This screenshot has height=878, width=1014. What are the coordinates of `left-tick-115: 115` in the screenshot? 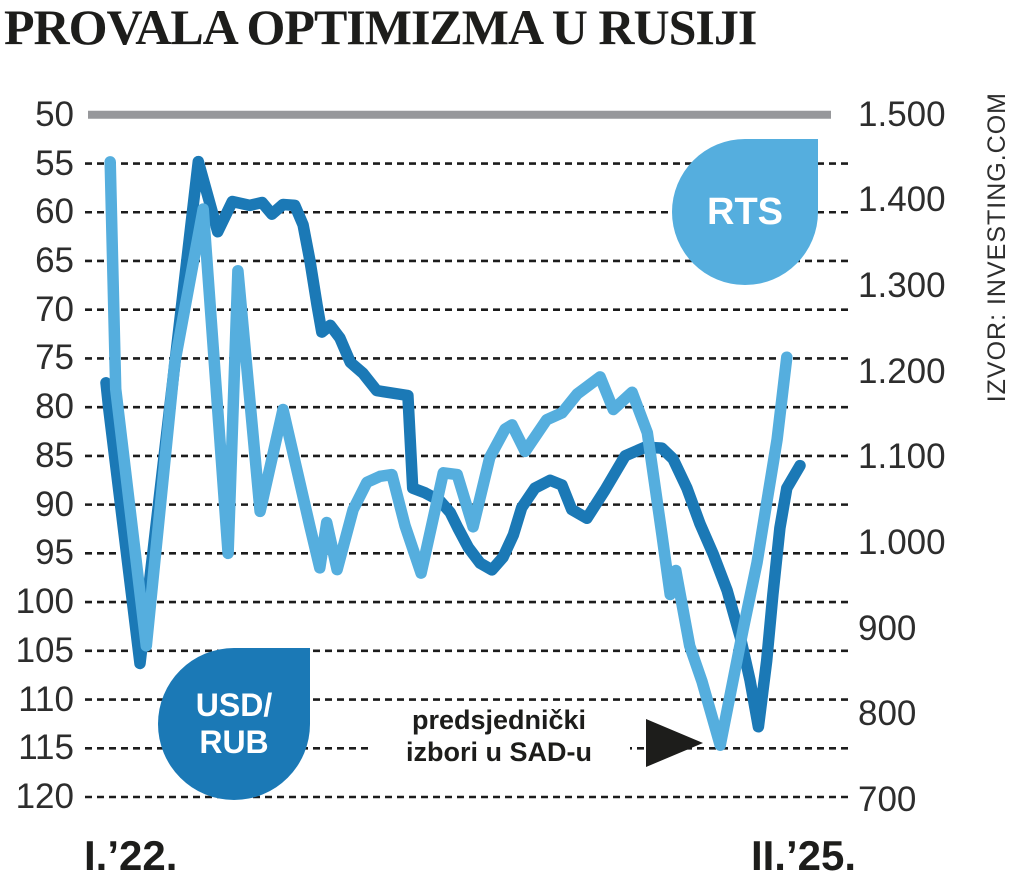 It's located at (46, 748).